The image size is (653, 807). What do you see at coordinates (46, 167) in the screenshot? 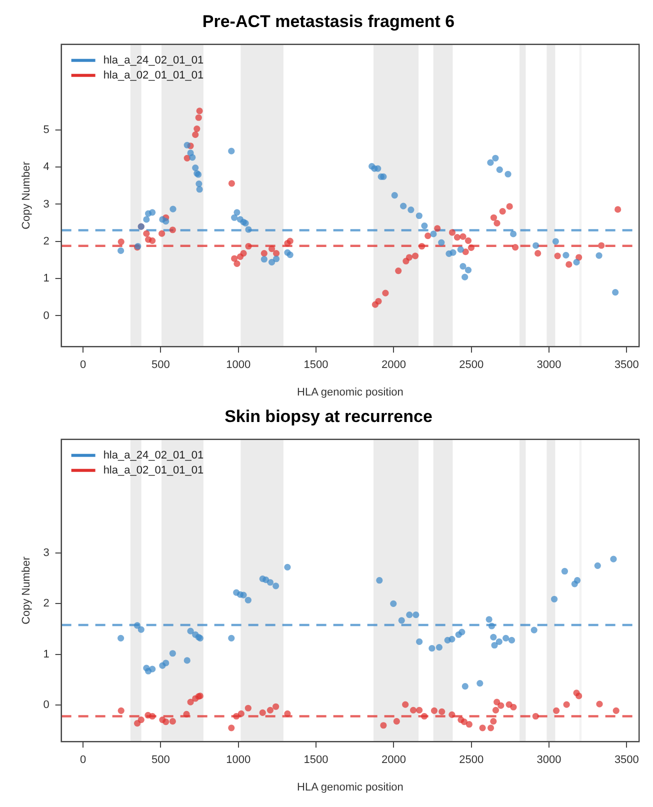
I see `y-tick-label: 4` at bounding box center [46, 167].